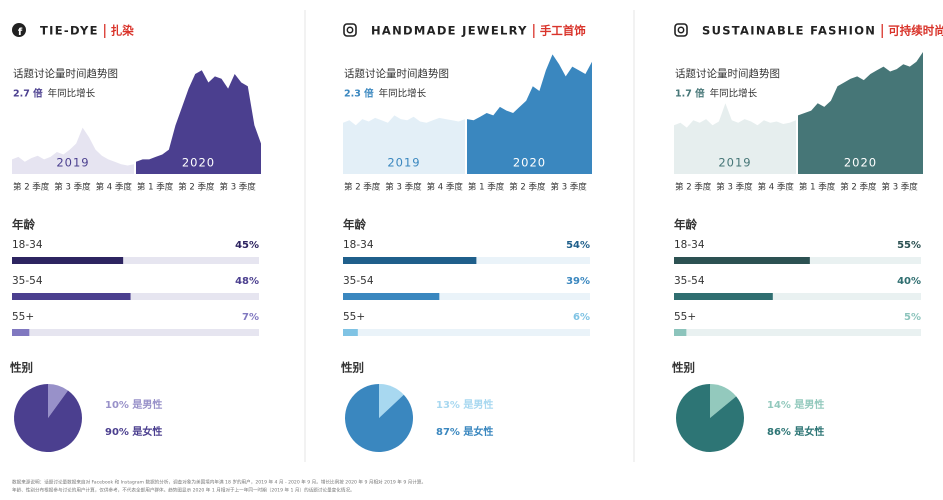  What do you see at coordinates (795, 404) in the screenshot?
I see `gender-label: 14% 是男性` at bounding box center [795, 404].